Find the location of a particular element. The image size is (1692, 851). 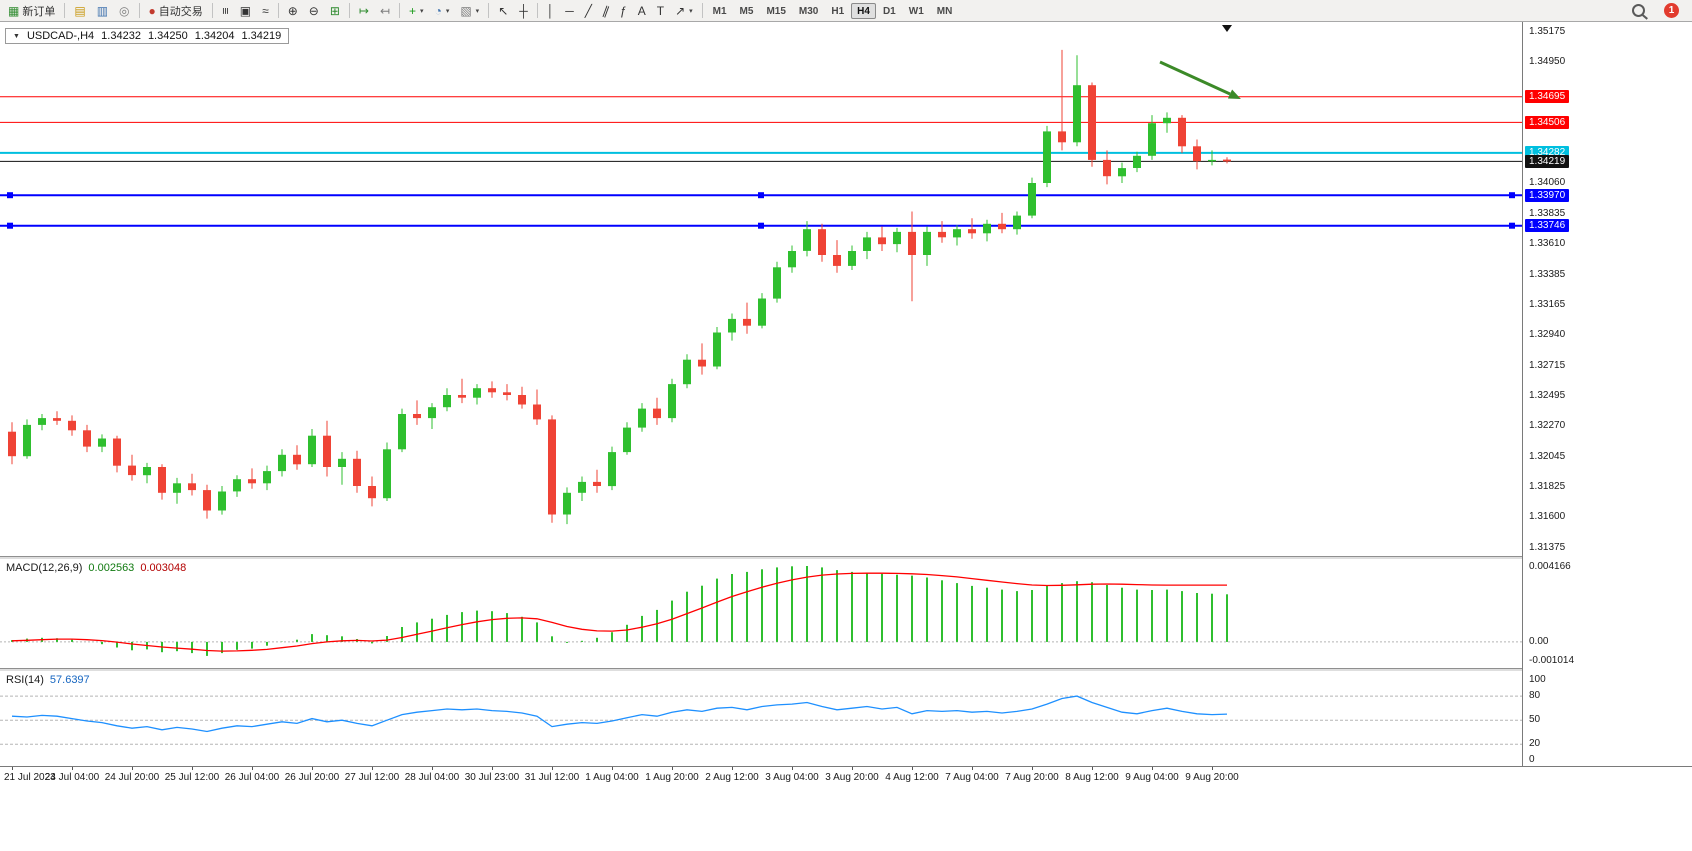

time-tick-label: 21 Jul 2023 is located at coordinates (30, 777).